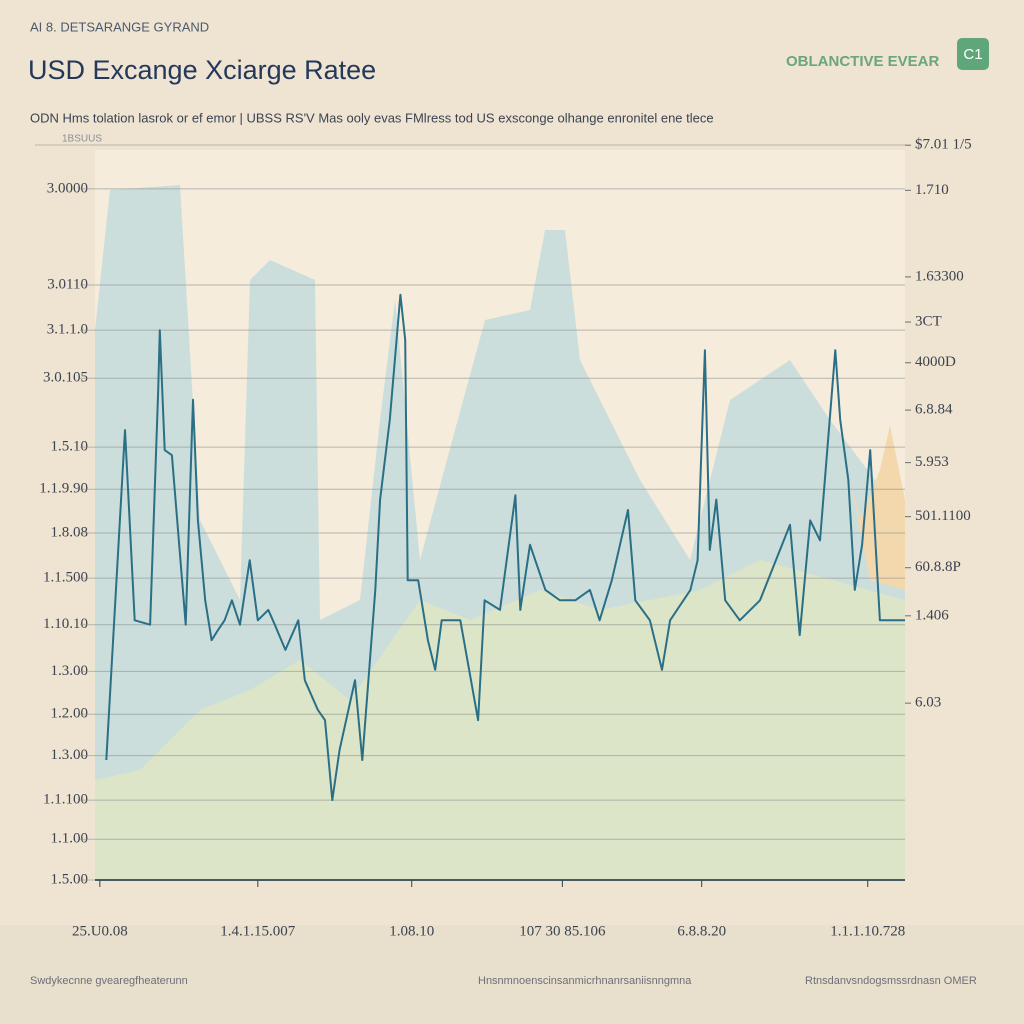 The width and height of the screenshot is (1024, 1024). Describe the element at coordinates (100, 931) in the screenshot. I see `x-tick-label: 25.U0.08` at that location.